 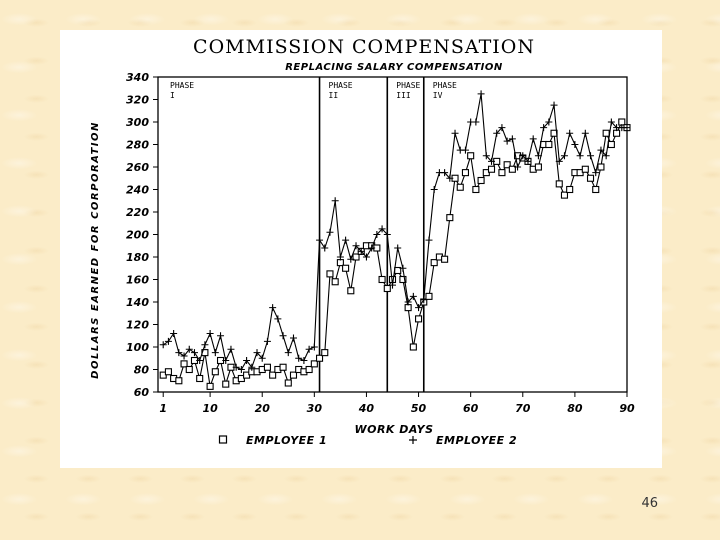 What do you see at coordinates (137, 325) in the screenshot?
I see `y-tick-label: 120` at bounding box center [137, 325].